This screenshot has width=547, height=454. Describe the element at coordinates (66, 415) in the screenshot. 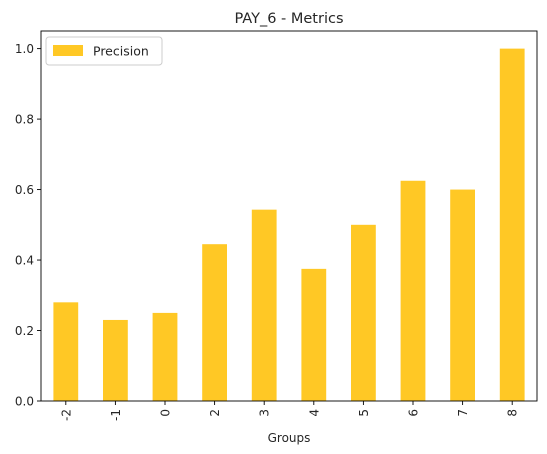

I see `x-tick-label: -2` at that location.